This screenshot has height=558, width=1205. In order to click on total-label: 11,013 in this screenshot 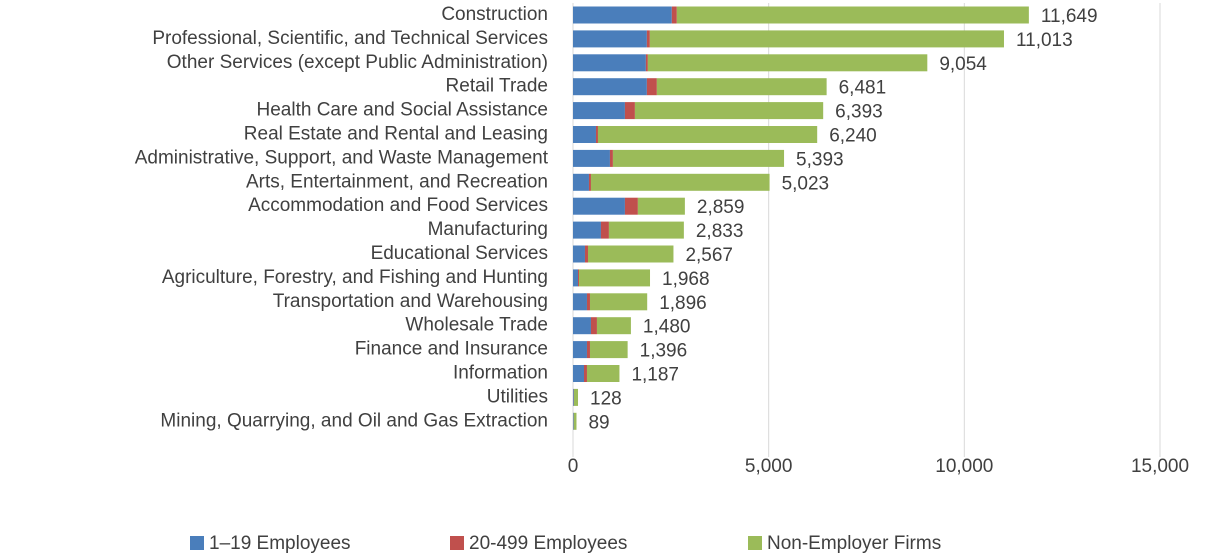, I will do `click(1044, 40)`.